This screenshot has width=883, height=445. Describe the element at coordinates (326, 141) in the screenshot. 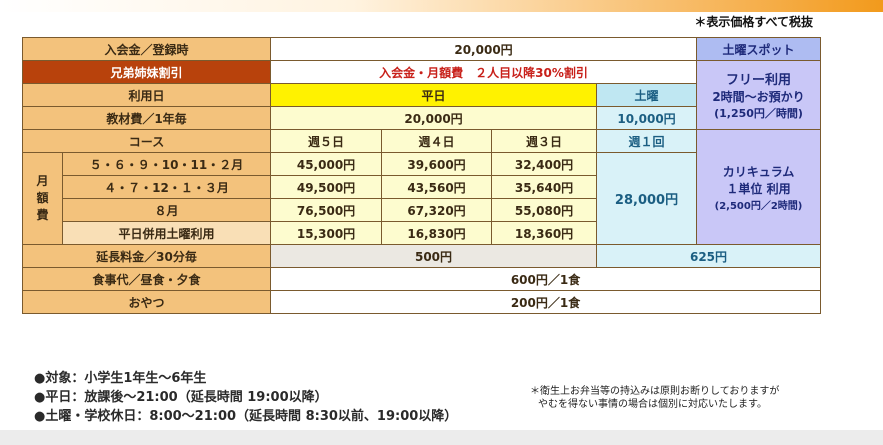

I see `course-5days: 週５日` at that location.